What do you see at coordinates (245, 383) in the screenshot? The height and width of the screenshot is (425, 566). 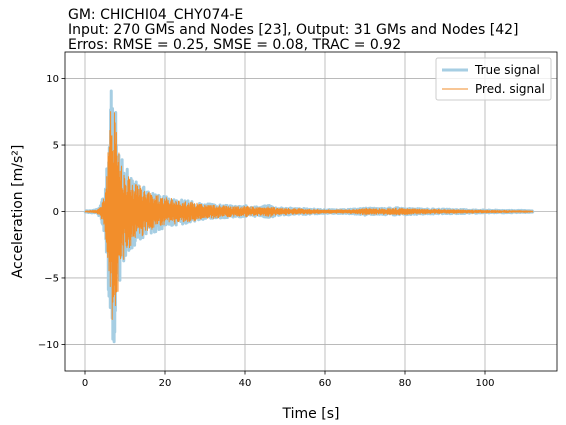 I see `x-tick-label: 40` at bounding box center [245, 383].